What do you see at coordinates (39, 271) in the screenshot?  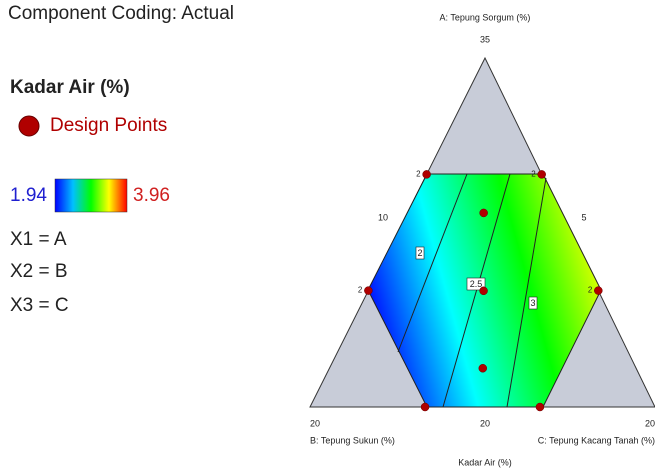 I see `coding-line: X2 = B` at bounding box center [39, 271].